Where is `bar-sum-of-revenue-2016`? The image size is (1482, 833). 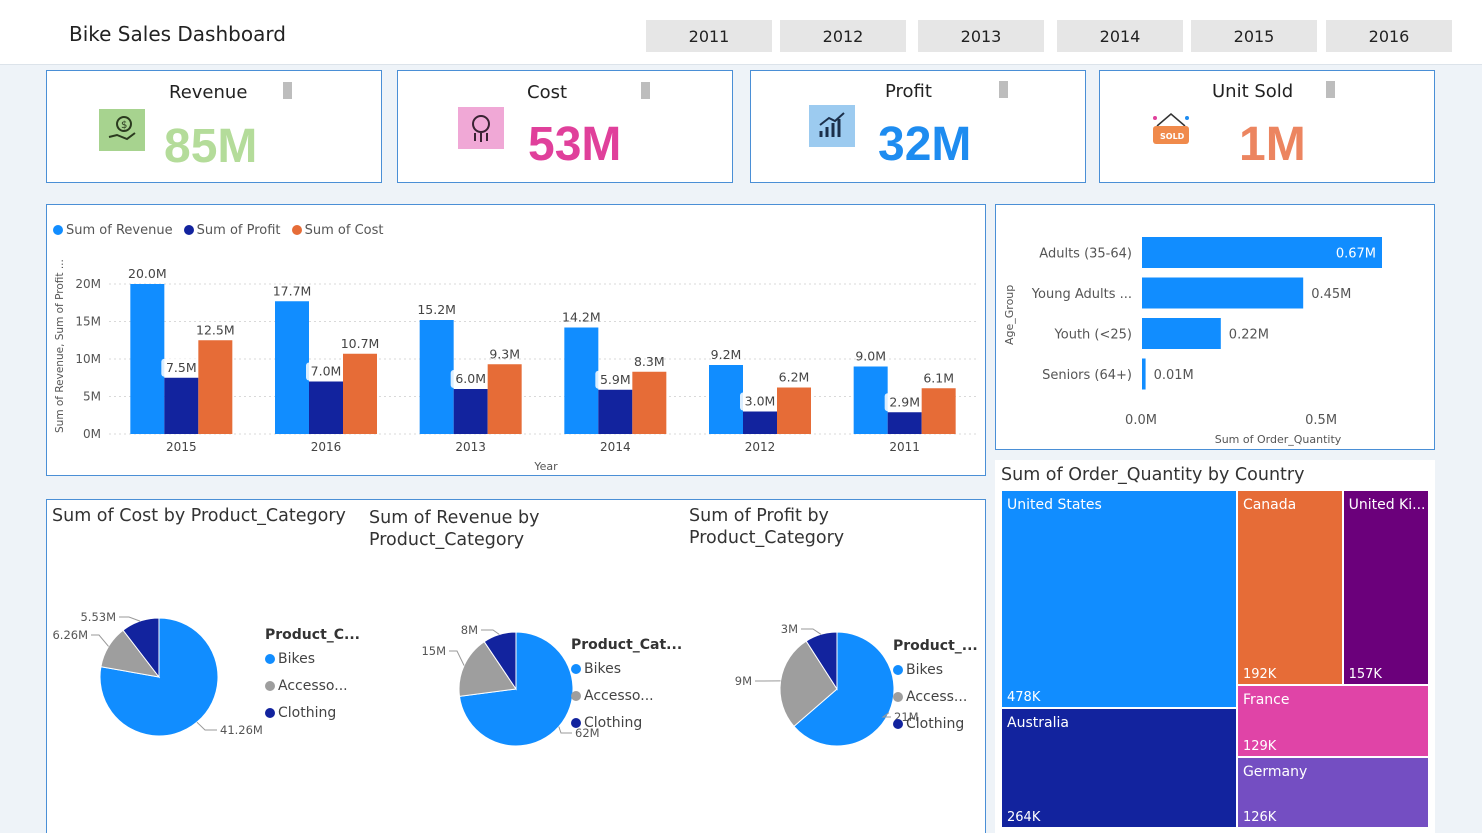
bar-sum-of-revenue-2016 is located at coordinates (292, 367).